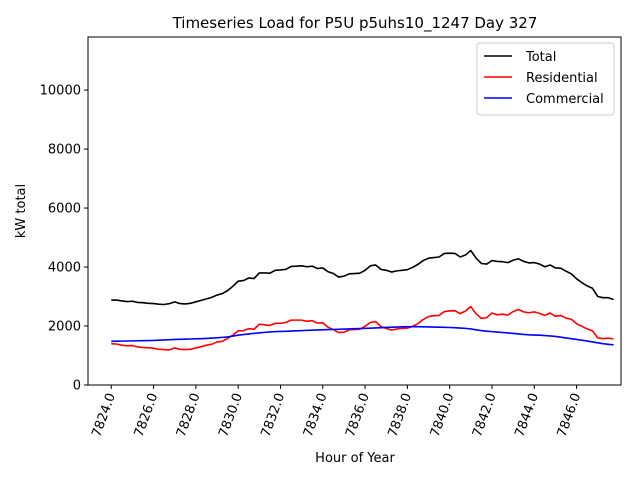 The image size is (640, 480). I want to click on y-tick-label: 4000, so click(64, 268).